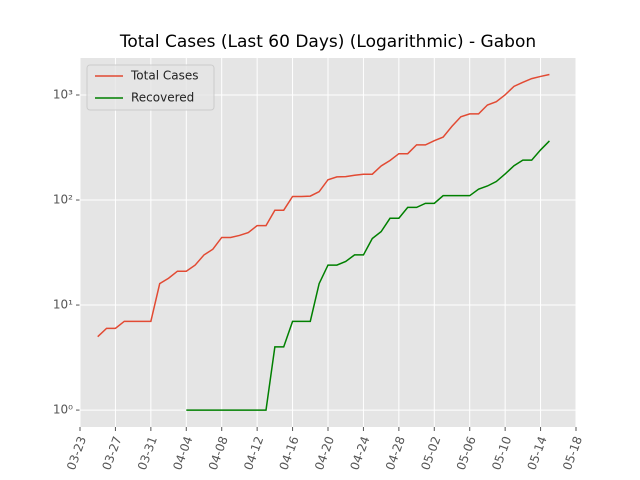 The height and width of the screenshot is (480, 640). What do you see at coordinates (572, 453) in the screenshot?
I see `x-tick-label: 05-18` at bounding box center [572, 453].